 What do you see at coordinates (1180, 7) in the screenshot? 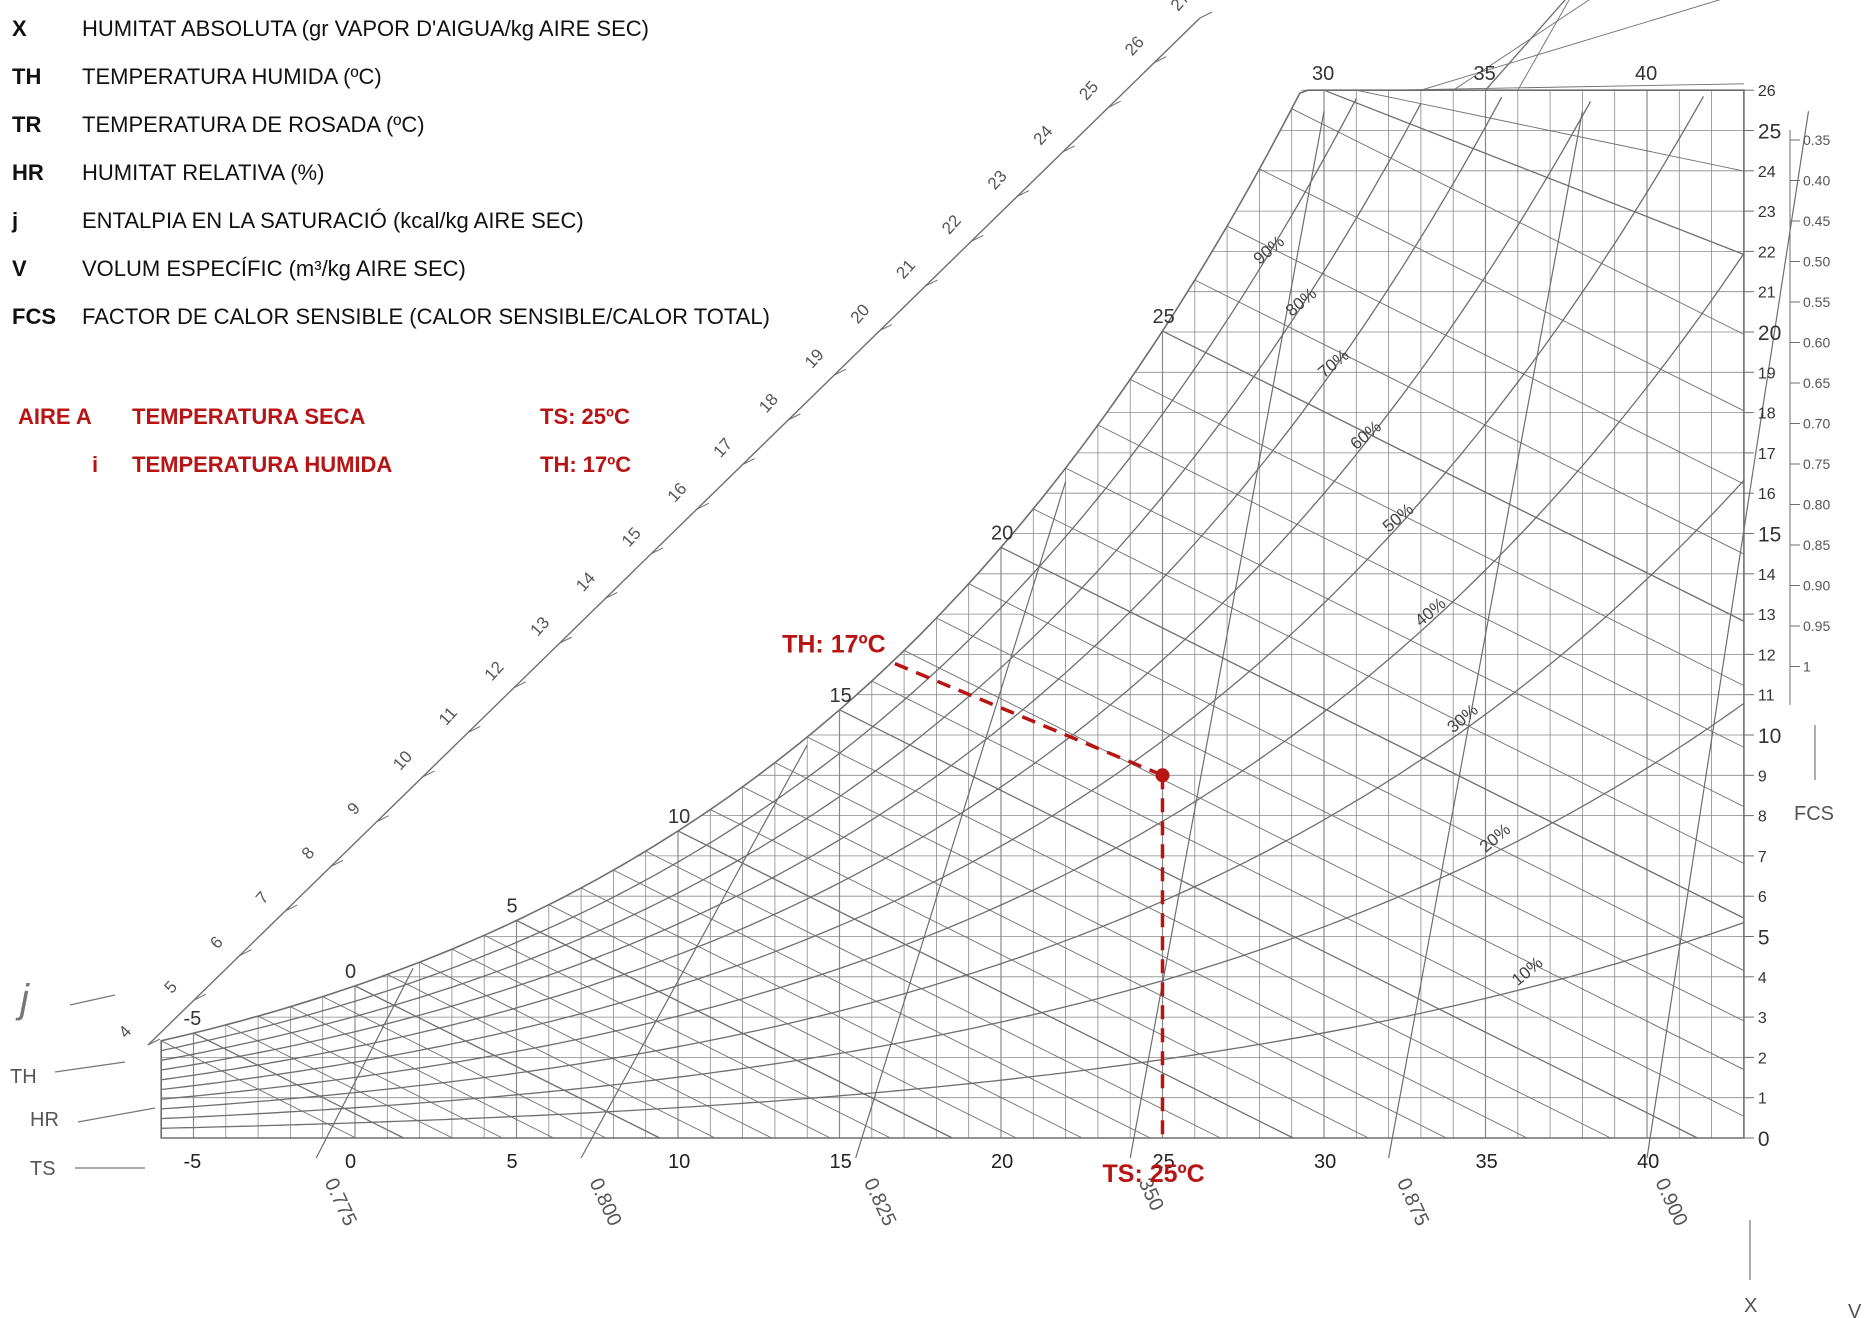
I see `enthalpy-scale-label: 27` at bounding box center [1180, 7].